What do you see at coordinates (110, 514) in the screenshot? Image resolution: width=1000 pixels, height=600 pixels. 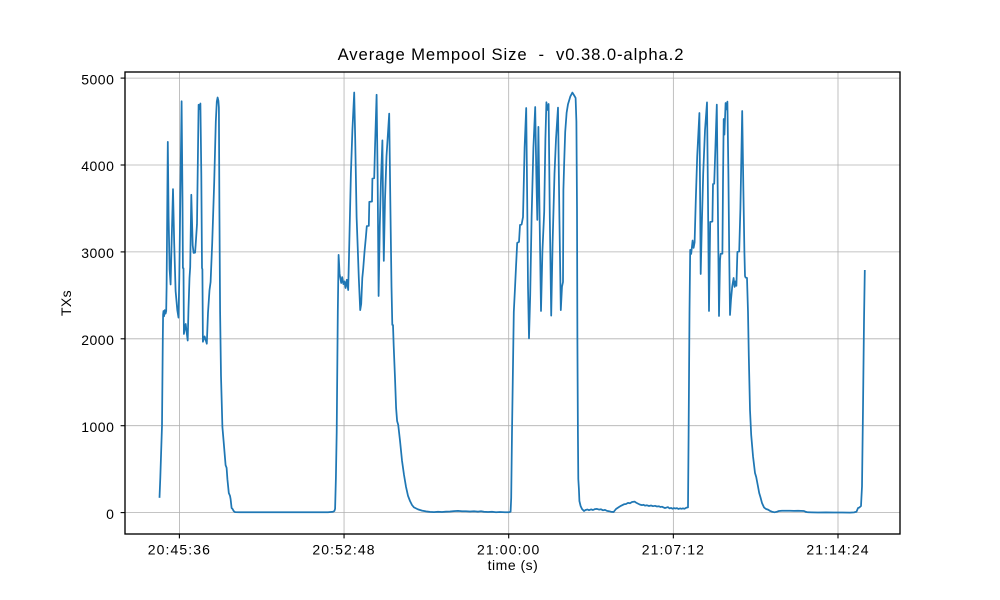 I see `svg-text: 0` at bounding box center [110, 514].